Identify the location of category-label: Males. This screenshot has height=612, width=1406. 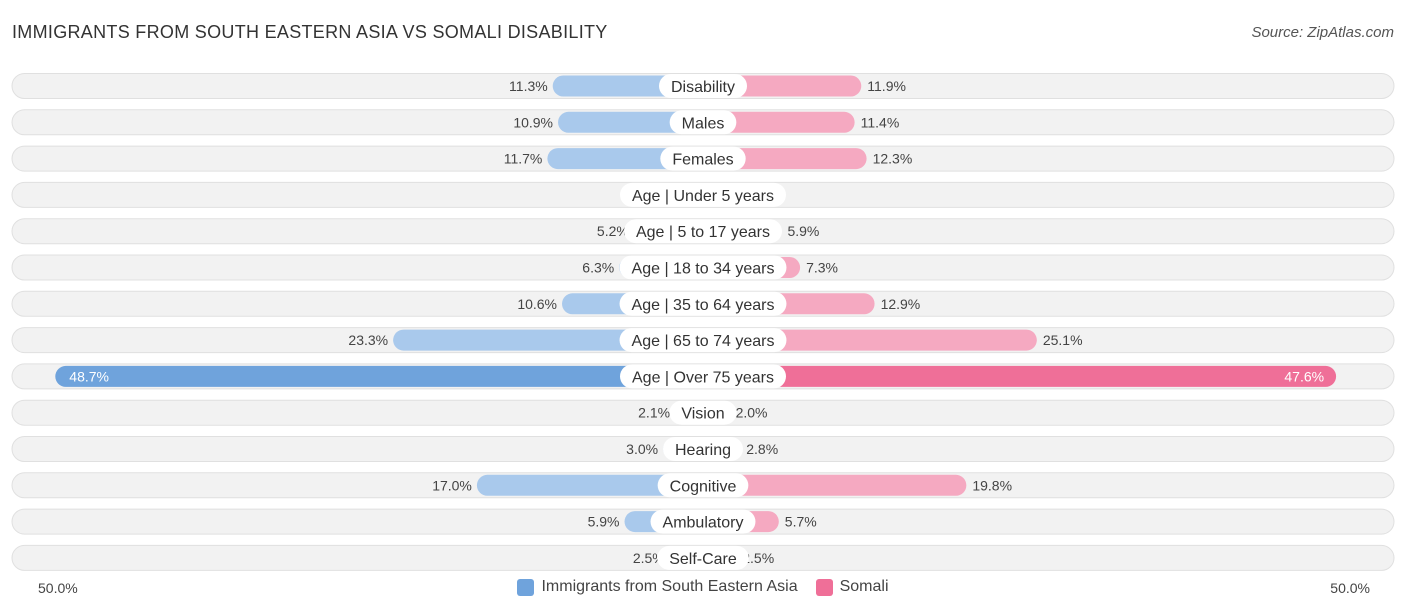
(703, 123).